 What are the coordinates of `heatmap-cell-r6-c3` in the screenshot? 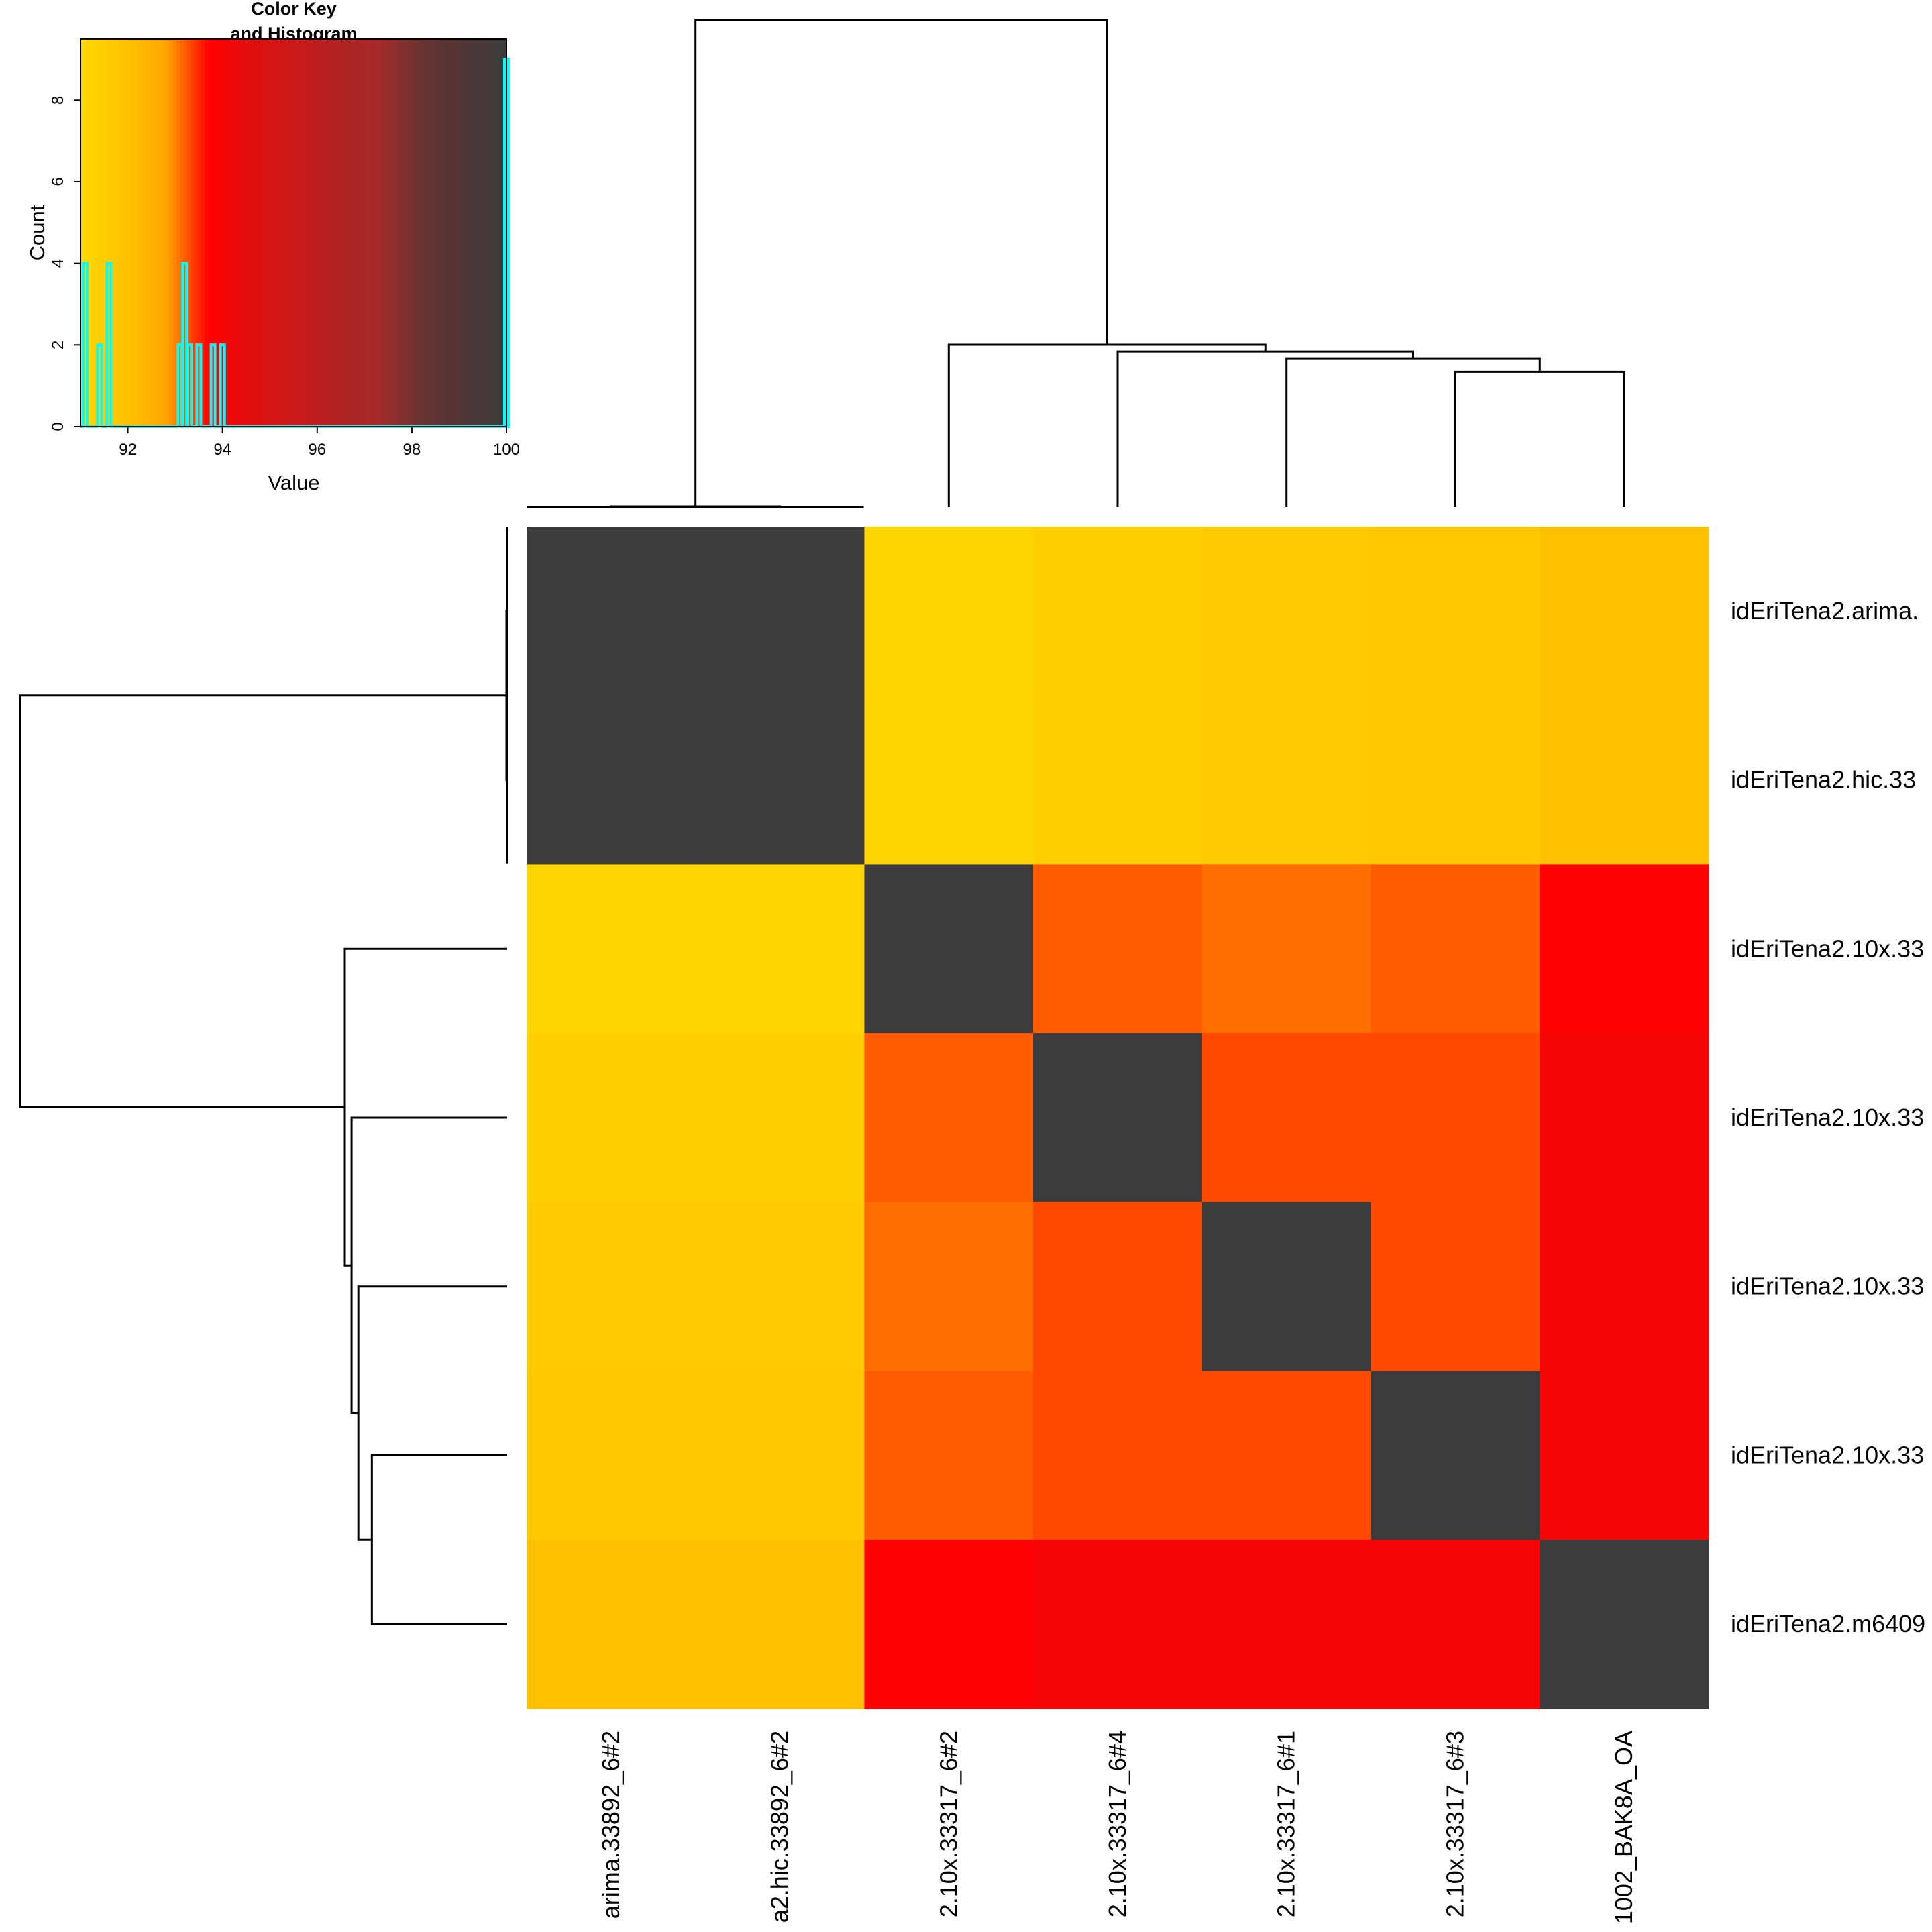 It's located at (1118, 1624).